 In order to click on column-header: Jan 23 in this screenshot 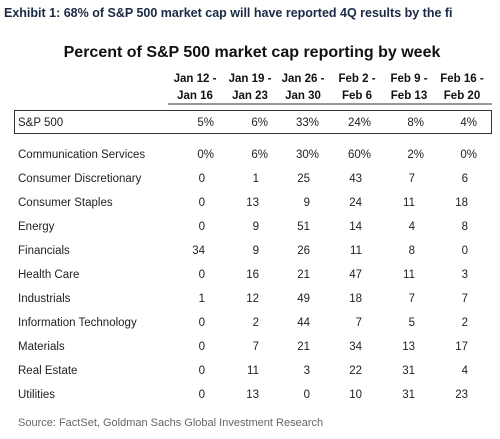, I will do `click(250, 96)`.